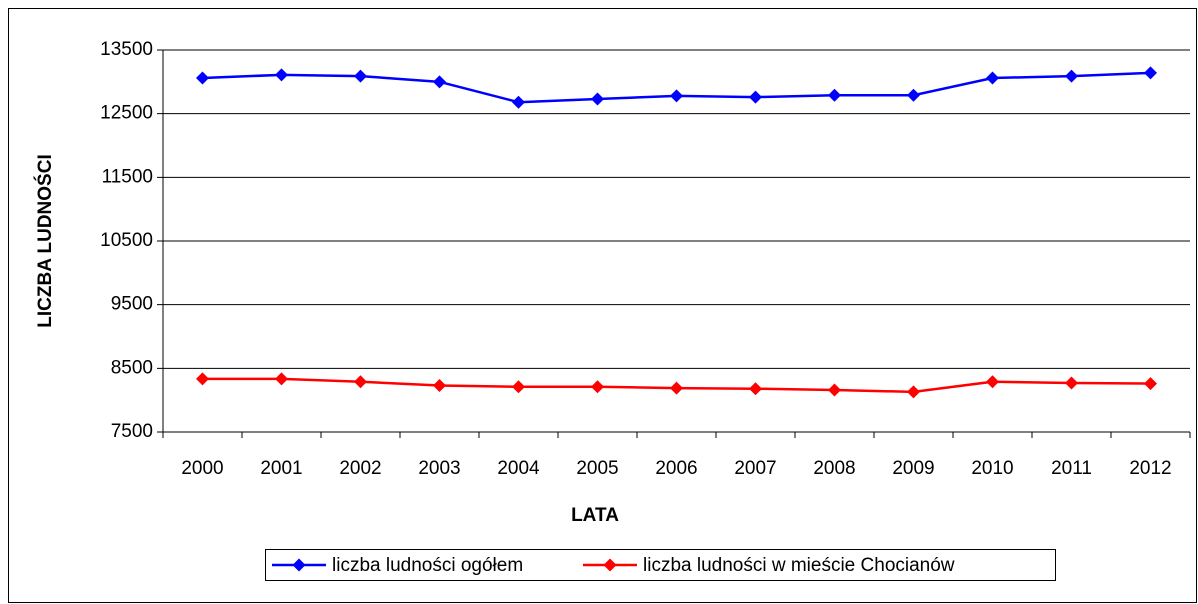 This screenshot has height=604, width=1198. I want to click on legend, so click(660, 565).